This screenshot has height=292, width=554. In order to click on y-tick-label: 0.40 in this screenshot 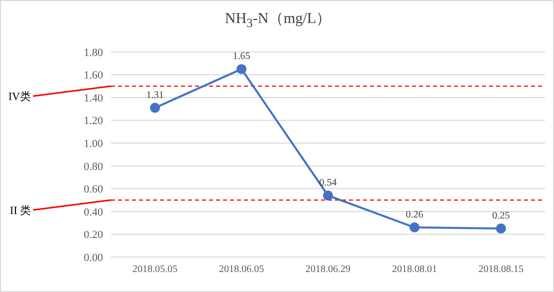, I will do `click(94, 212)`.